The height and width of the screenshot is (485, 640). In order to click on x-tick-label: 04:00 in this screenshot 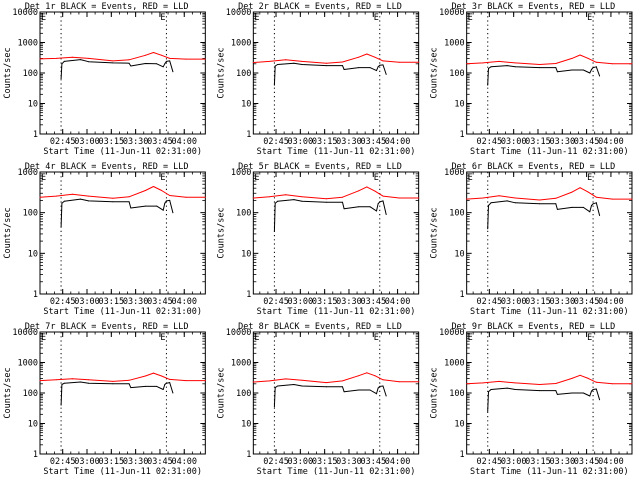, I will do `click(611, 462)`.